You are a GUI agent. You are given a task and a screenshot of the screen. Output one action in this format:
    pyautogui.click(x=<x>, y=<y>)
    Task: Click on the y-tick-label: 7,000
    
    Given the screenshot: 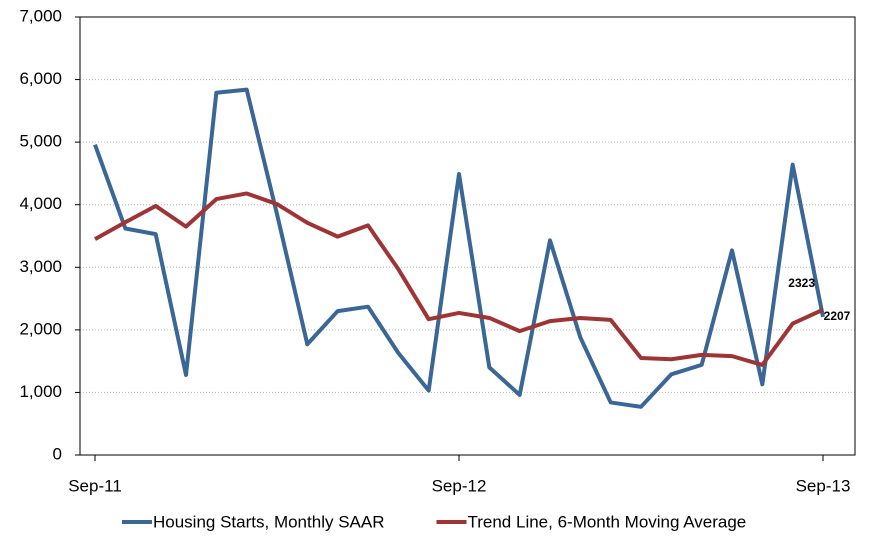 What is the action you would take?
    pyautogui.click(x=40, y=15)
    